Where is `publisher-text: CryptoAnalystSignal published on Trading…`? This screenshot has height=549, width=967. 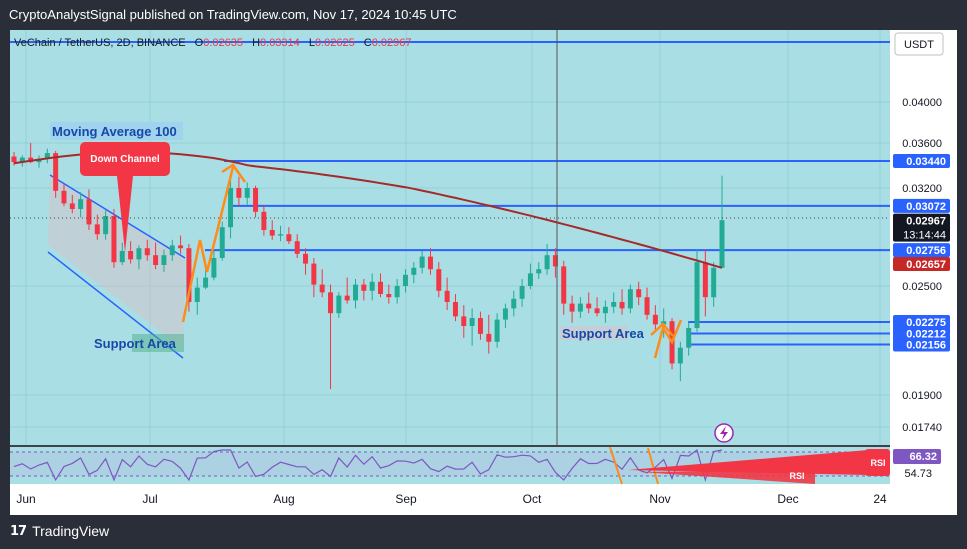 publisher-text: CryptoAnalystSignal published on Trading… is located at coordinates (233, 14).